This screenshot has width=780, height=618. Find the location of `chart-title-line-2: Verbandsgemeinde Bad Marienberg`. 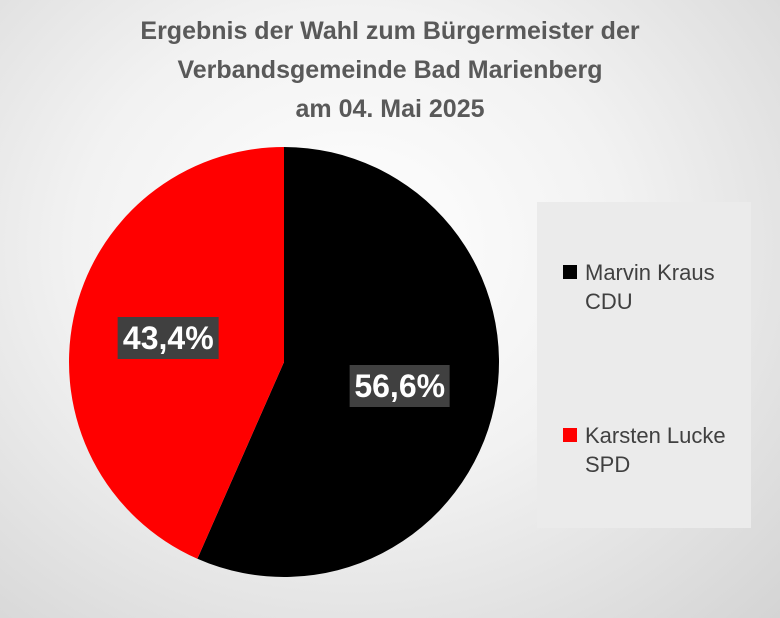

chart-title-line-2: Verbandsgemeinde Bad Marienberg is located at coordinates (390, 70).